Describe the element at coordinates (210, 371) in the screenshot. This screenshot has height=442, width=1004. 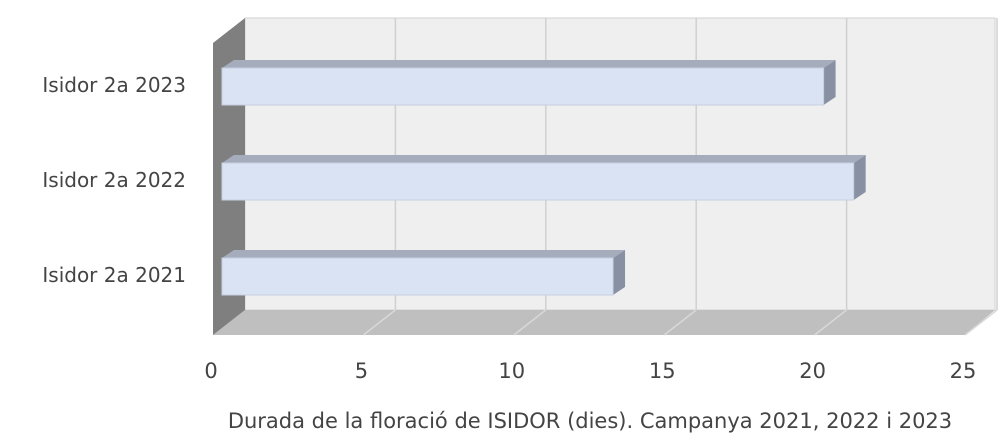
I see `x-tick-label: 0` at that location.